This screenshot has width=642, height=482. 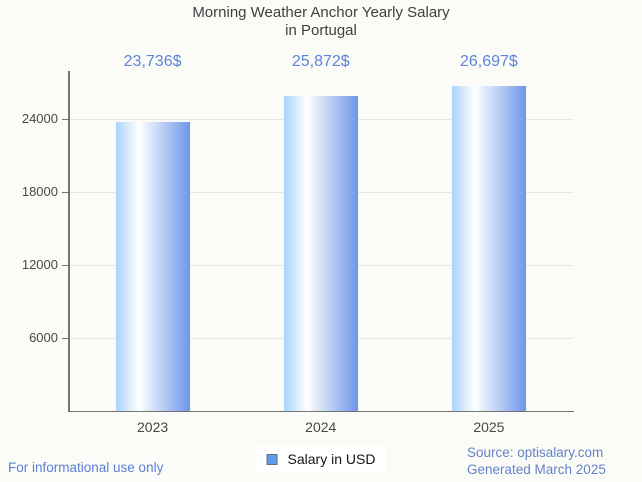 What do you see at coordinates (152, 266) in the screenshot?
I see `bar-2023` at bounding box center [152, 266].